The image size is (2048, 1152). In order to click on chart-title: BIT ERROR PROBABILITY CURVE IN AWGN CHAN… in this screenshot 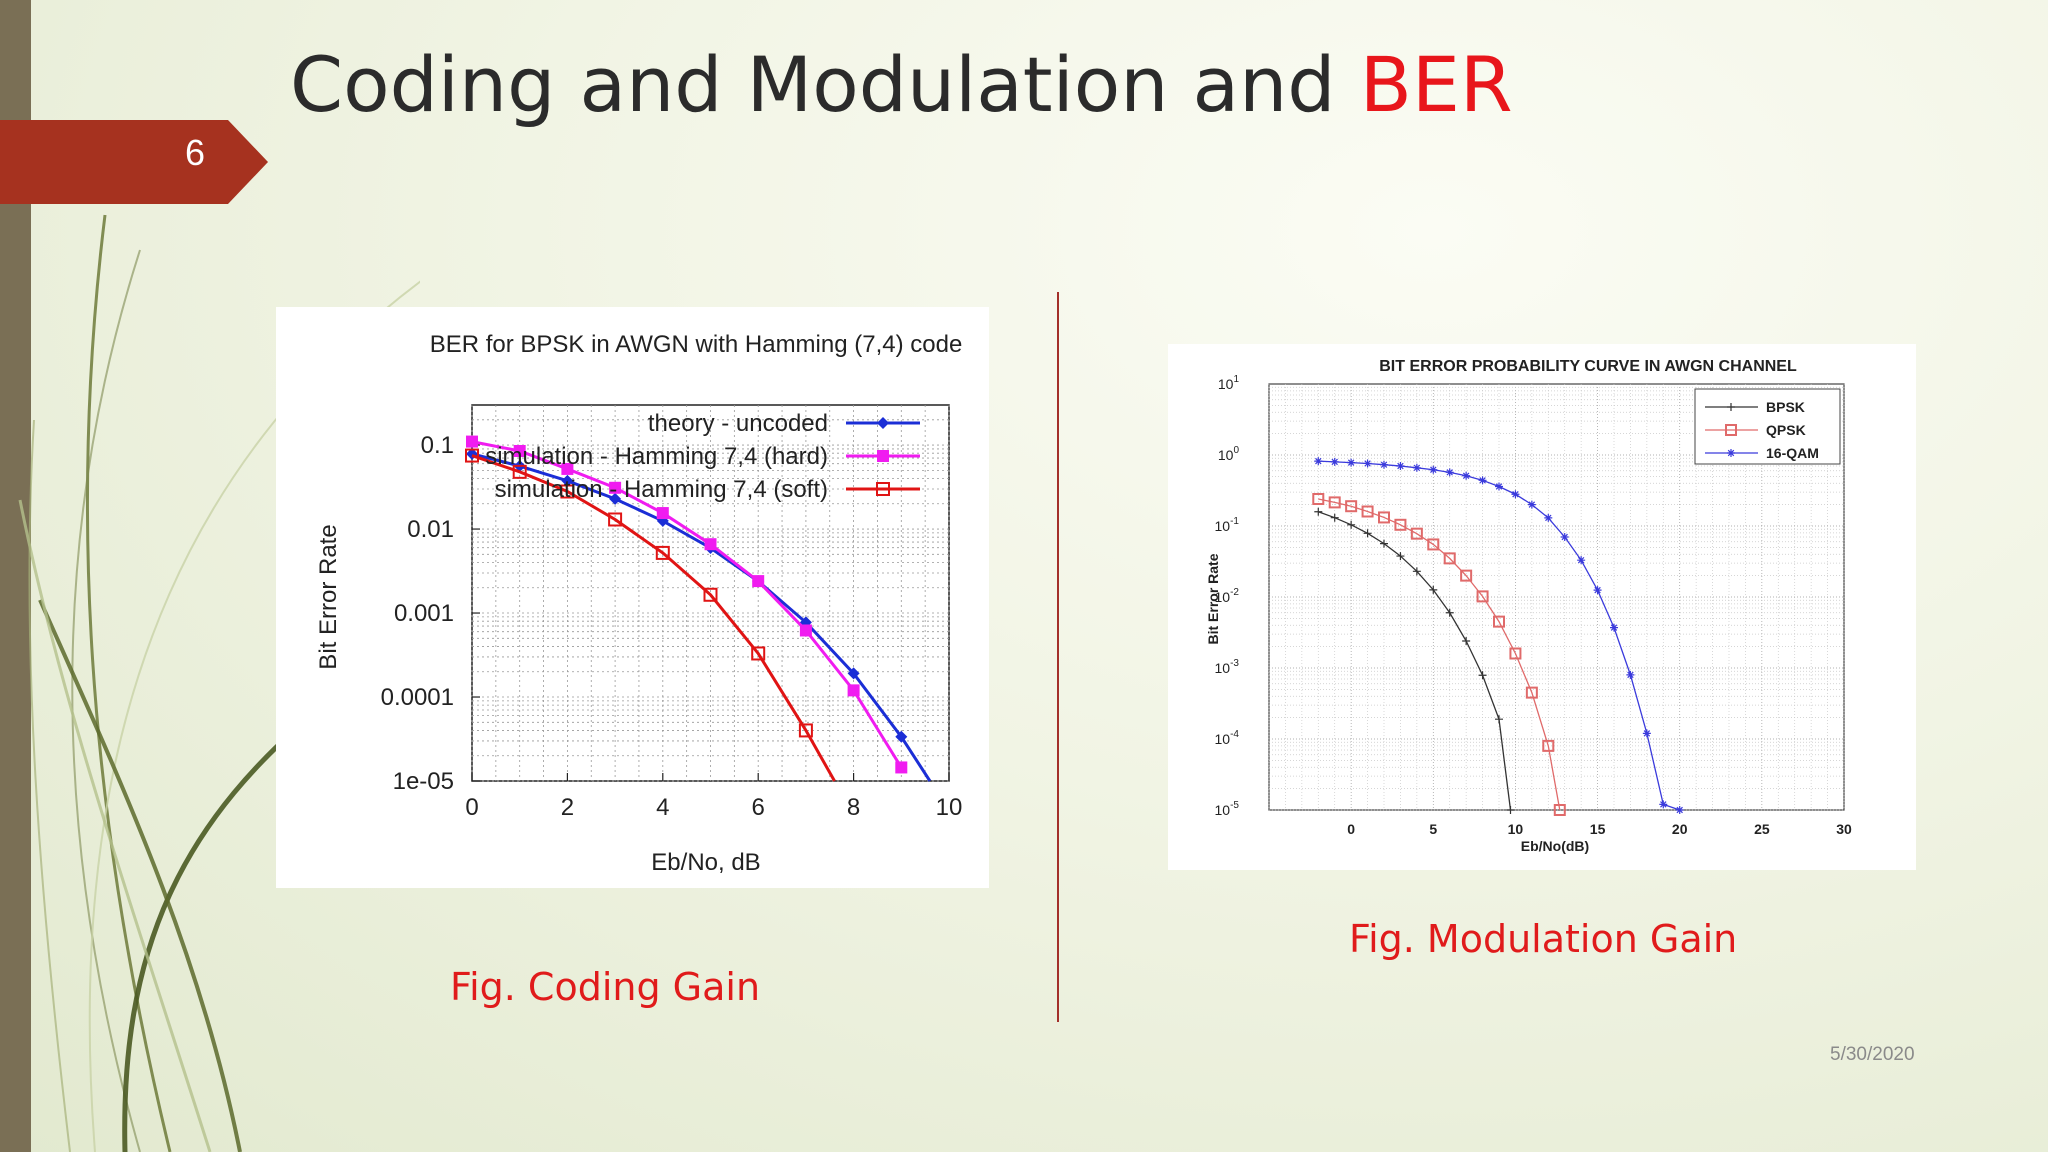, I will do `click(1588, 366)`.